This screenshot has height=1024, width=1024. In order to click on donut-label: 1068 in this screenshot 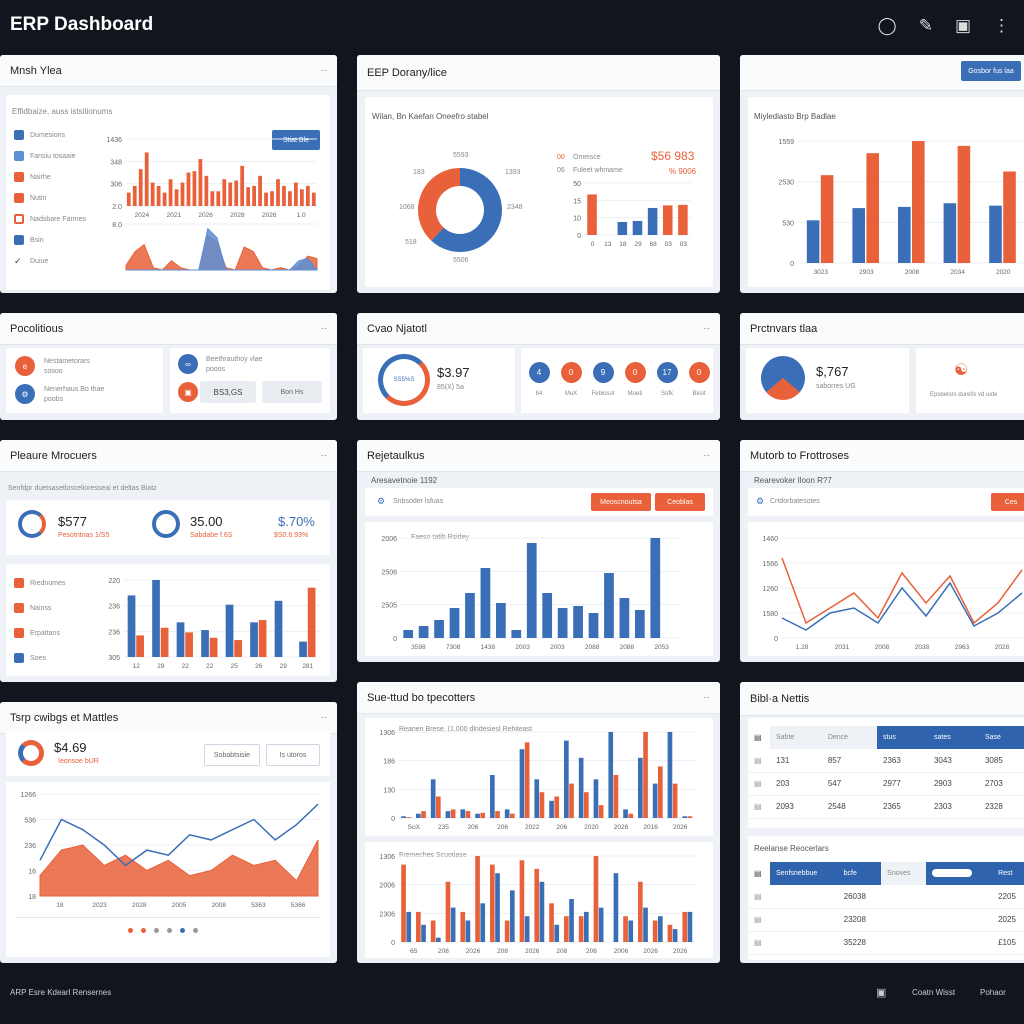, I will do `click(407, 207)`.